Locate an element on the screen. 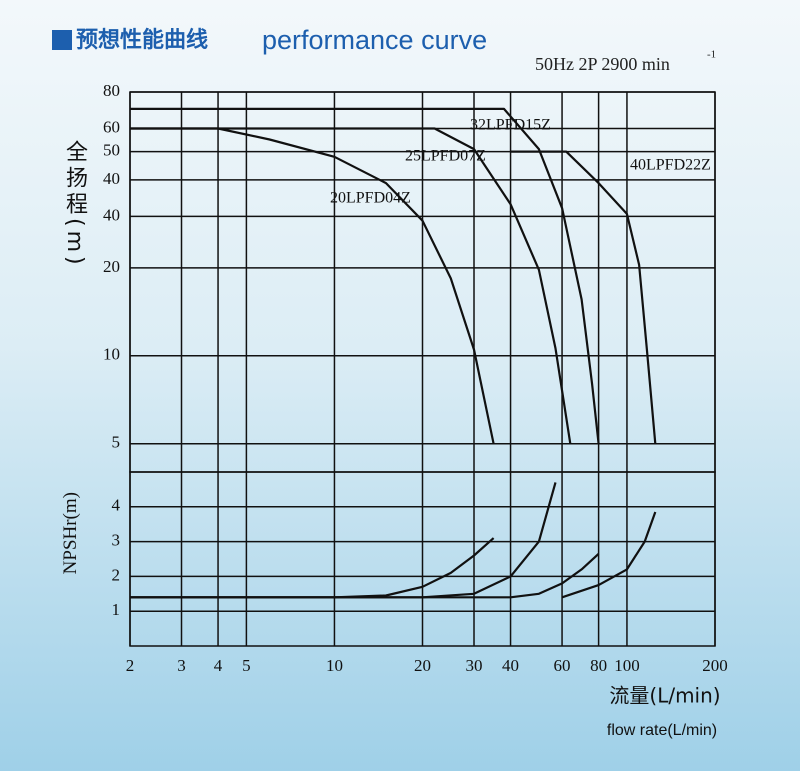 The width and height of the screenshot is (800, 771). curve-label: 32LPFD15Z is located at coordinates (510, 125).